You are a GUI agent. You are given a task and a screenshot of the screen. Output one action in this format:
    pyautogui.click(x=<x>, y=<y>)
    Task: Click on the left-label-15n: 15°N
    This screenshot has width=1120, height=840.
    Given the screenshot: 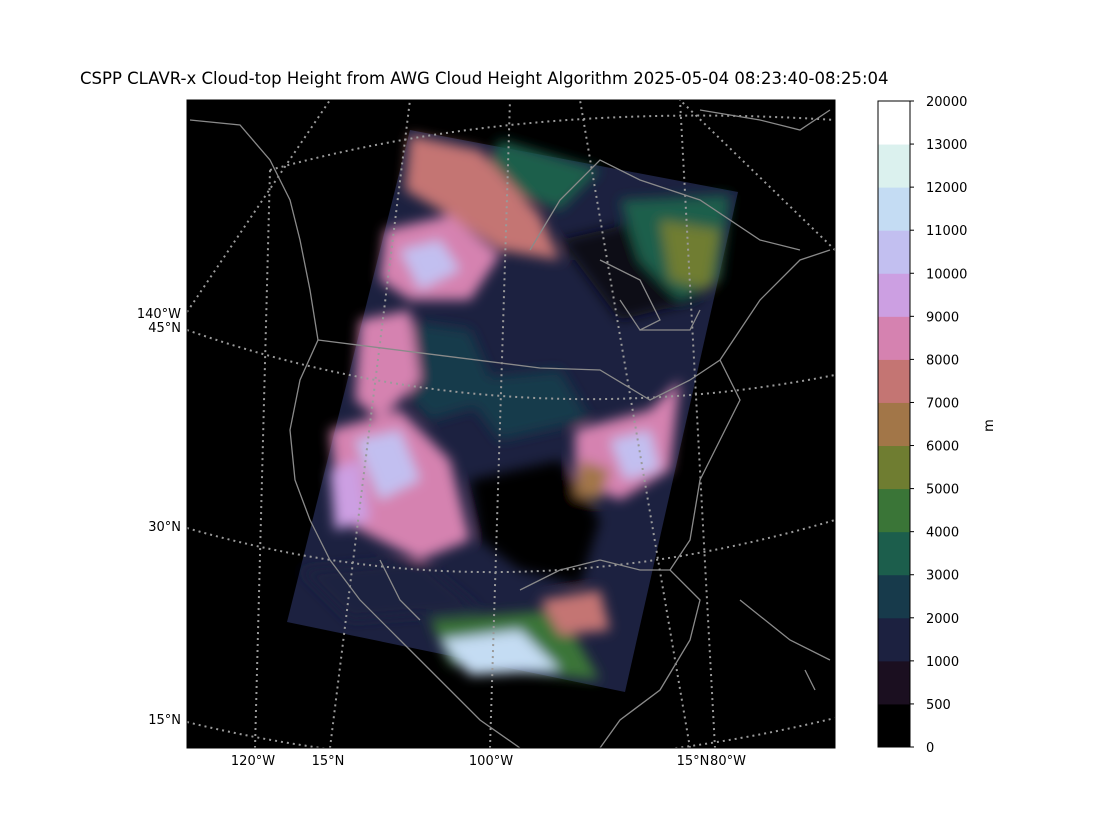 What is the action you would take?
    pyautogui.click(x=164, y=720)
    